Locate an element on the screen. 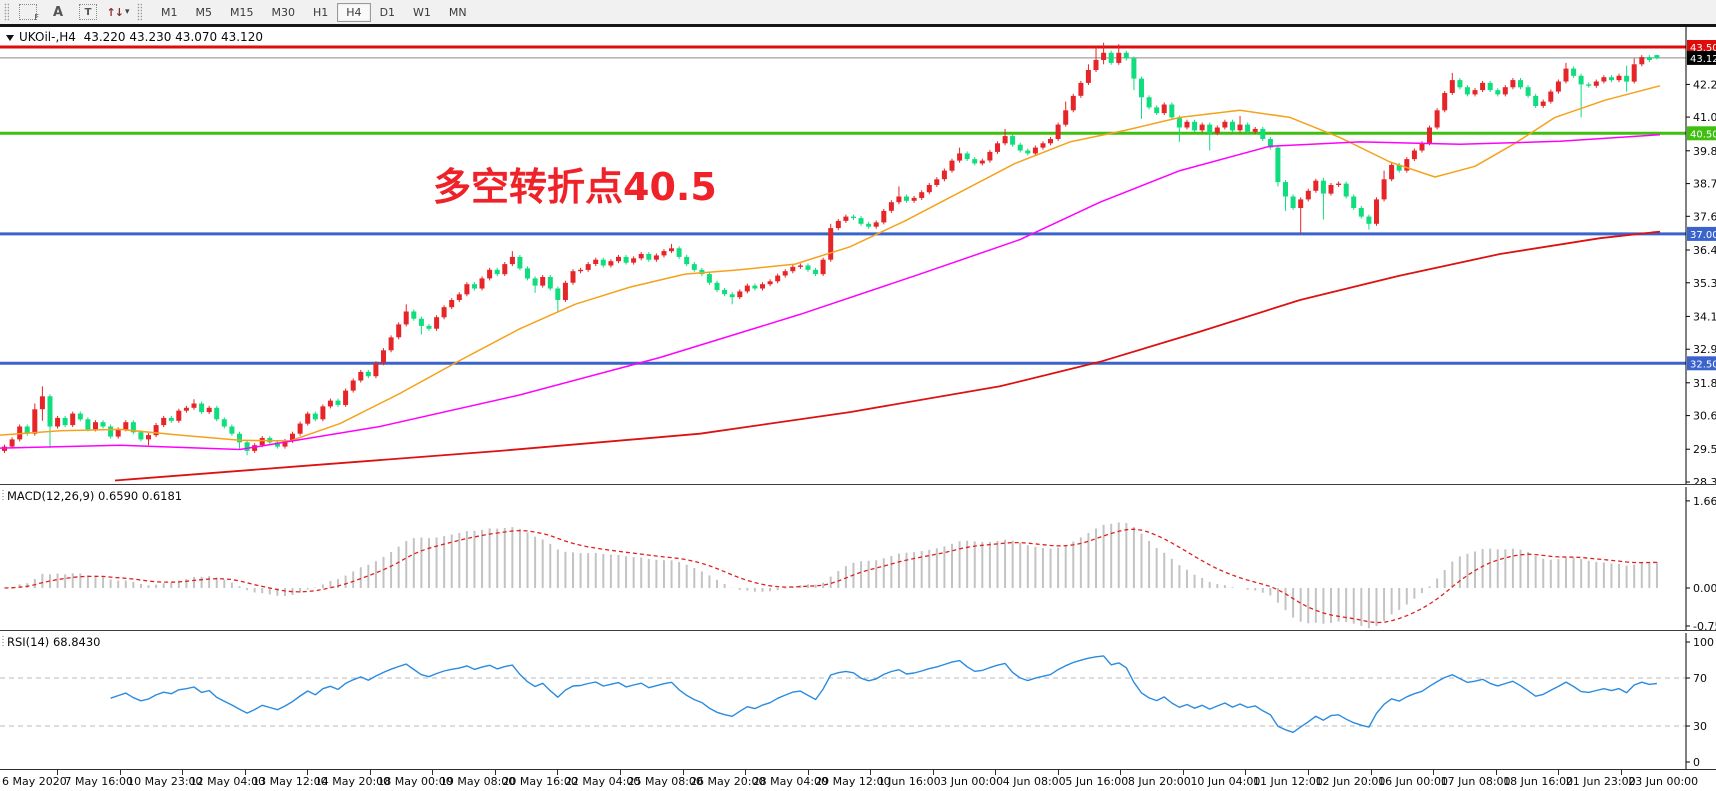 This screenshot has height=791, width=1716. cursor-arrows-icon: ↑↓ ▾ is located at coordinates (118, 12).